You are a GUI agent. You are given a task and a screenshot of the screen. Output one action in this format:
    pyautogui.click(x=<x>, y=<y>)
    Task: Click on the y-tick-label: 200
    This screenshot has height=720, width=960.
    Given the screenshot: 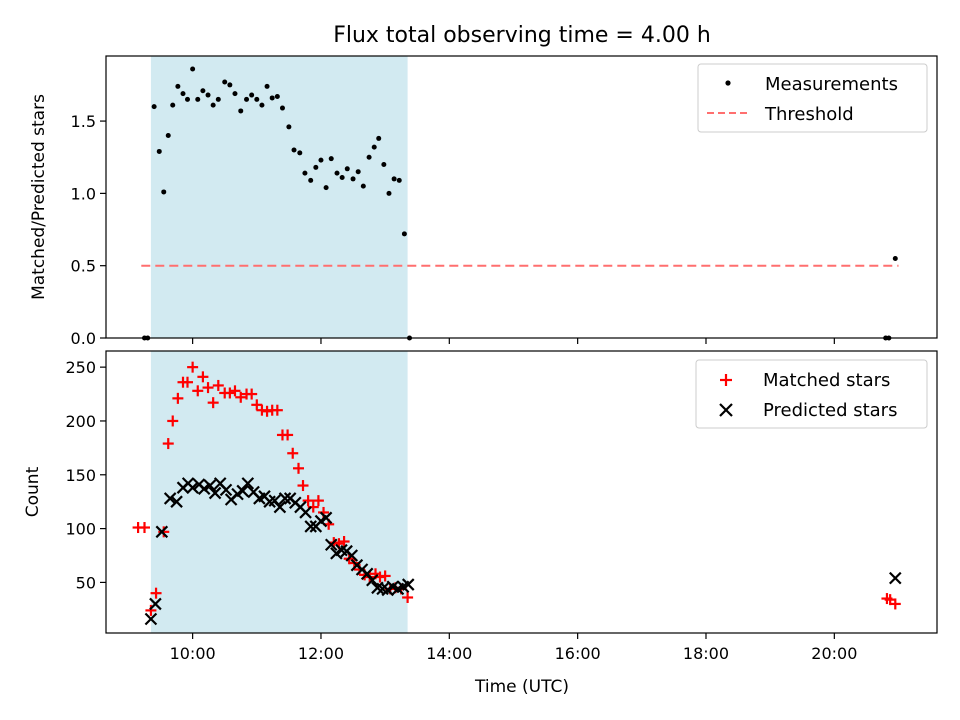 What is the action you would take?
    pyautogui.click(x=80, y=421)
    